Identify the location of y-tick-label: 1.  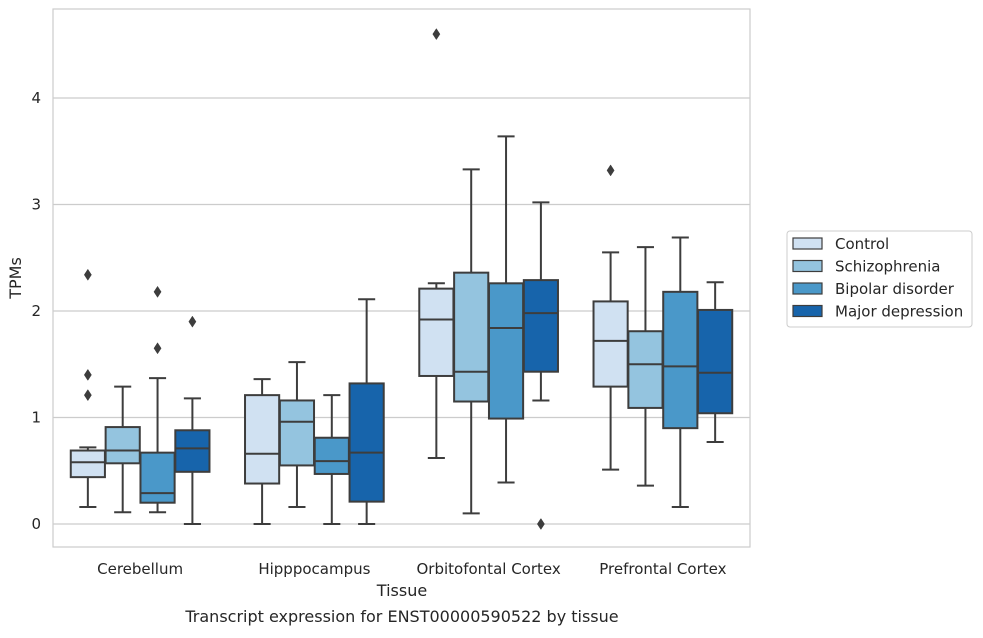
(36, 418).